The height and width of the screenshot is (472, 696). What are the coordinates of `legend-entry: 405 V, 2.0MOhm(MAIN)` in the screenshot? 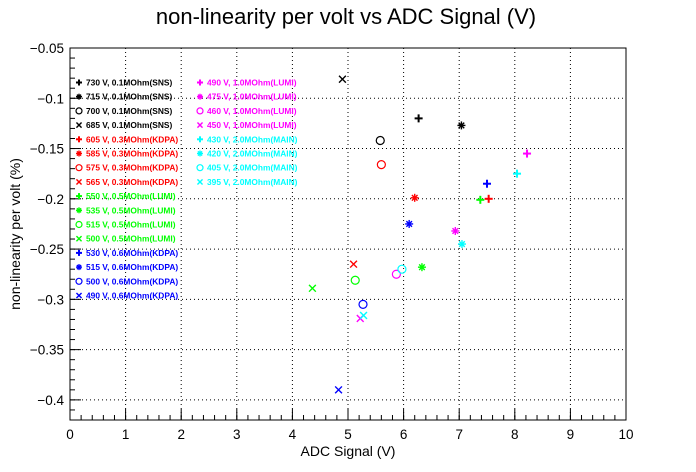 It's located at (252, 168).